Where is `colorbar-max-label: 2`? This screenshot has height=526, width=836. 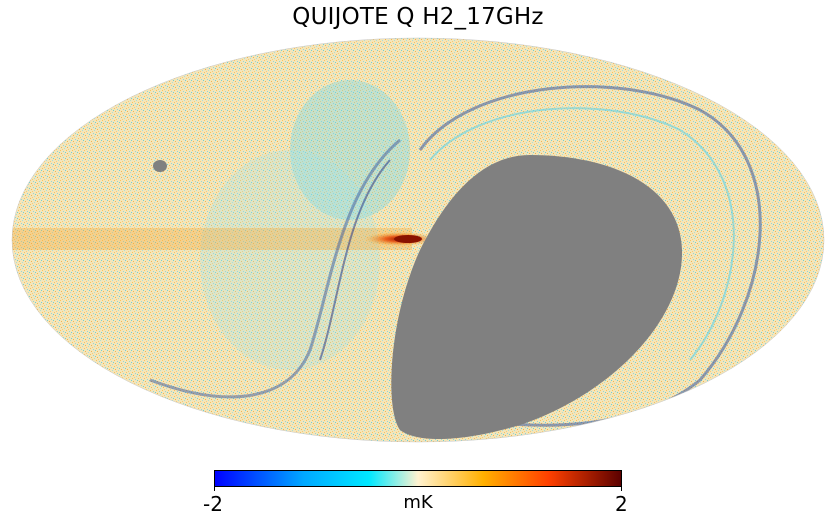
colorbar-max-label: 2 is located at coordinates (621, 504).